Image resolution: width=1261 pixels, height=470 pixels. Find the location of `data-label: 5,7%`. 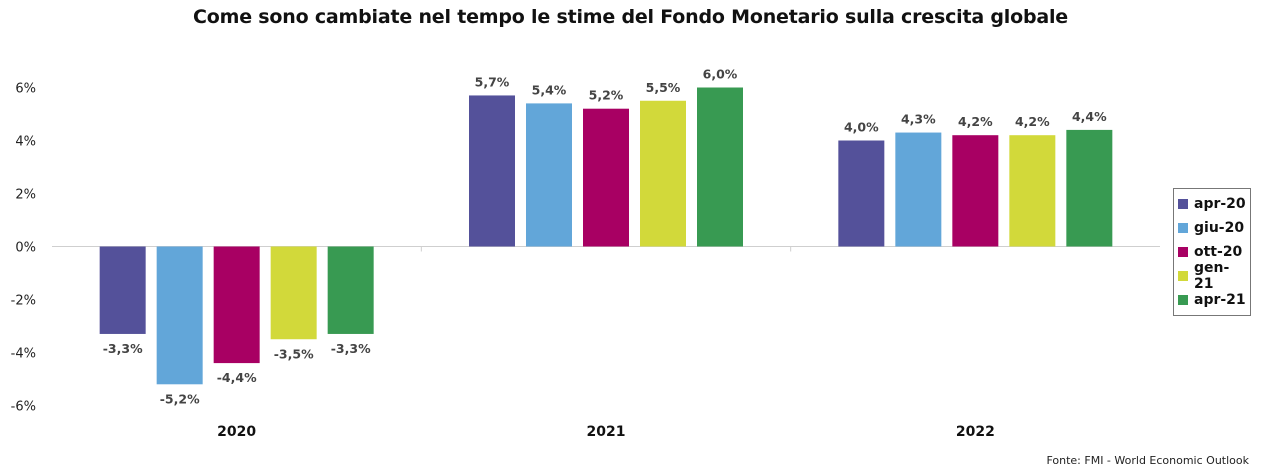

data-label: 5,7% is located at coordinates (492, 81).